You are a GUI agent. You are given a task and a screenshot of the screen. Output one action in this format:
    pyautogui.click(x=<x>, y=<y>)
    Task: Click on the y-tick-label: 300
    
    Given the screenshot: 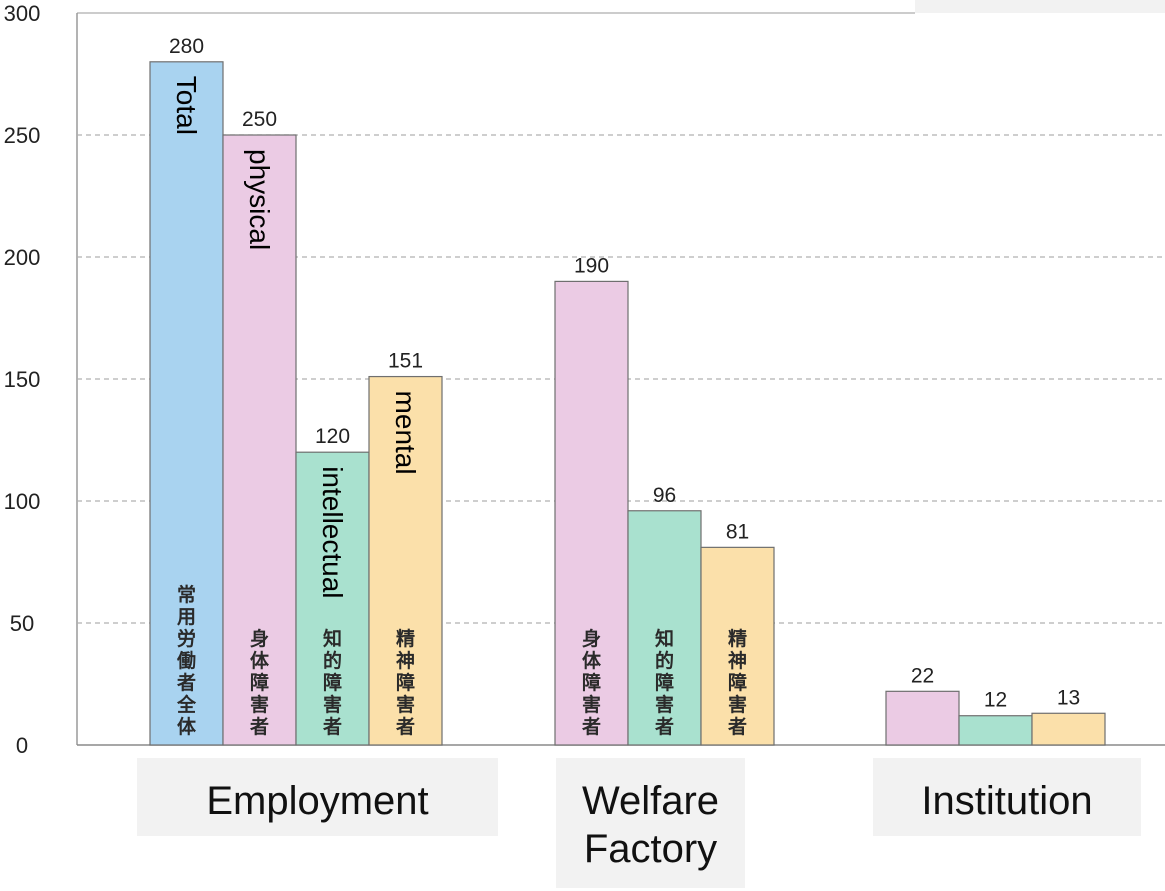 What is the action you would take?
    pyautogui.click(x=22, y=13)
    